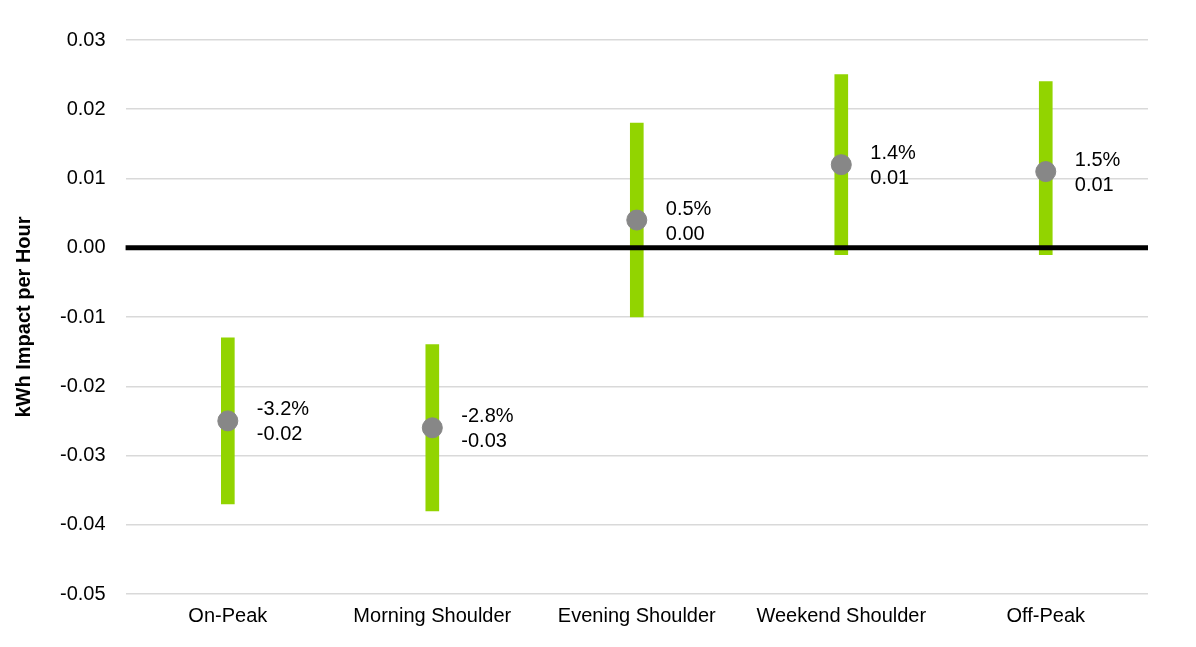  What do you see at coordinates (82, 315) in the screenshot?
I see `y-tick-label: -0.01` at bounding box center [82, 315].